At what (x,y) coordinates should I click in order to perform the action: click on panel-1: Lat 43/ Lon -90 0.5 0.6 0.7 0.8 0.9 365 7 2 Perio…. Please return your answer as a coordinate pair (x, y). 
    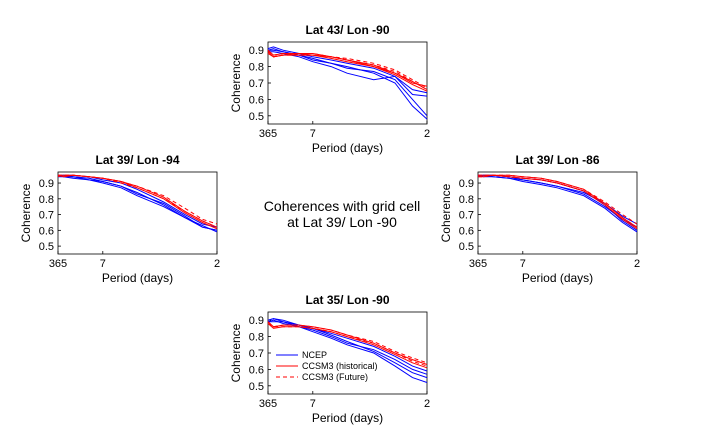
    Looking at the image, I should click on (329, 89).